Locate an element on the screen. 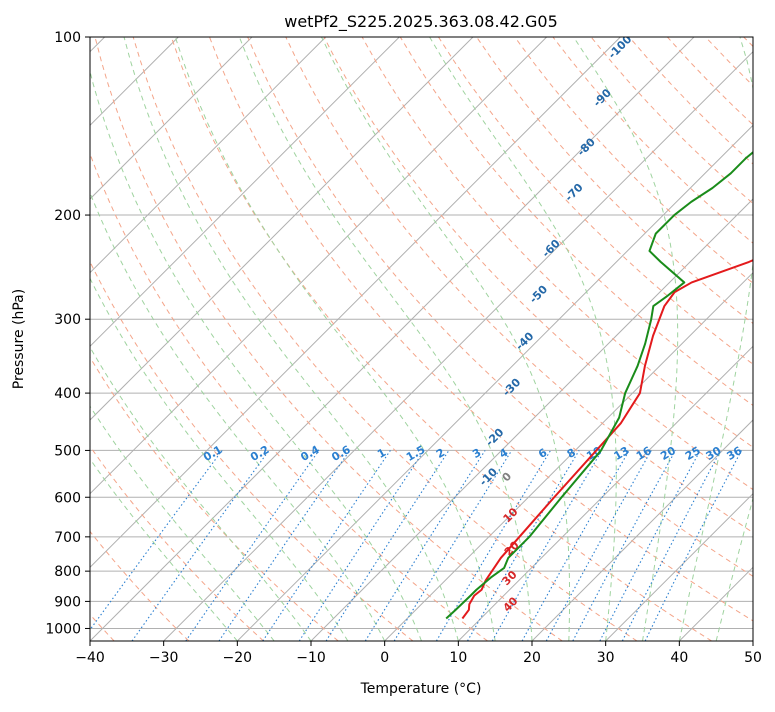  y-tick-label: 1000 is located at coordinates (63, 629).